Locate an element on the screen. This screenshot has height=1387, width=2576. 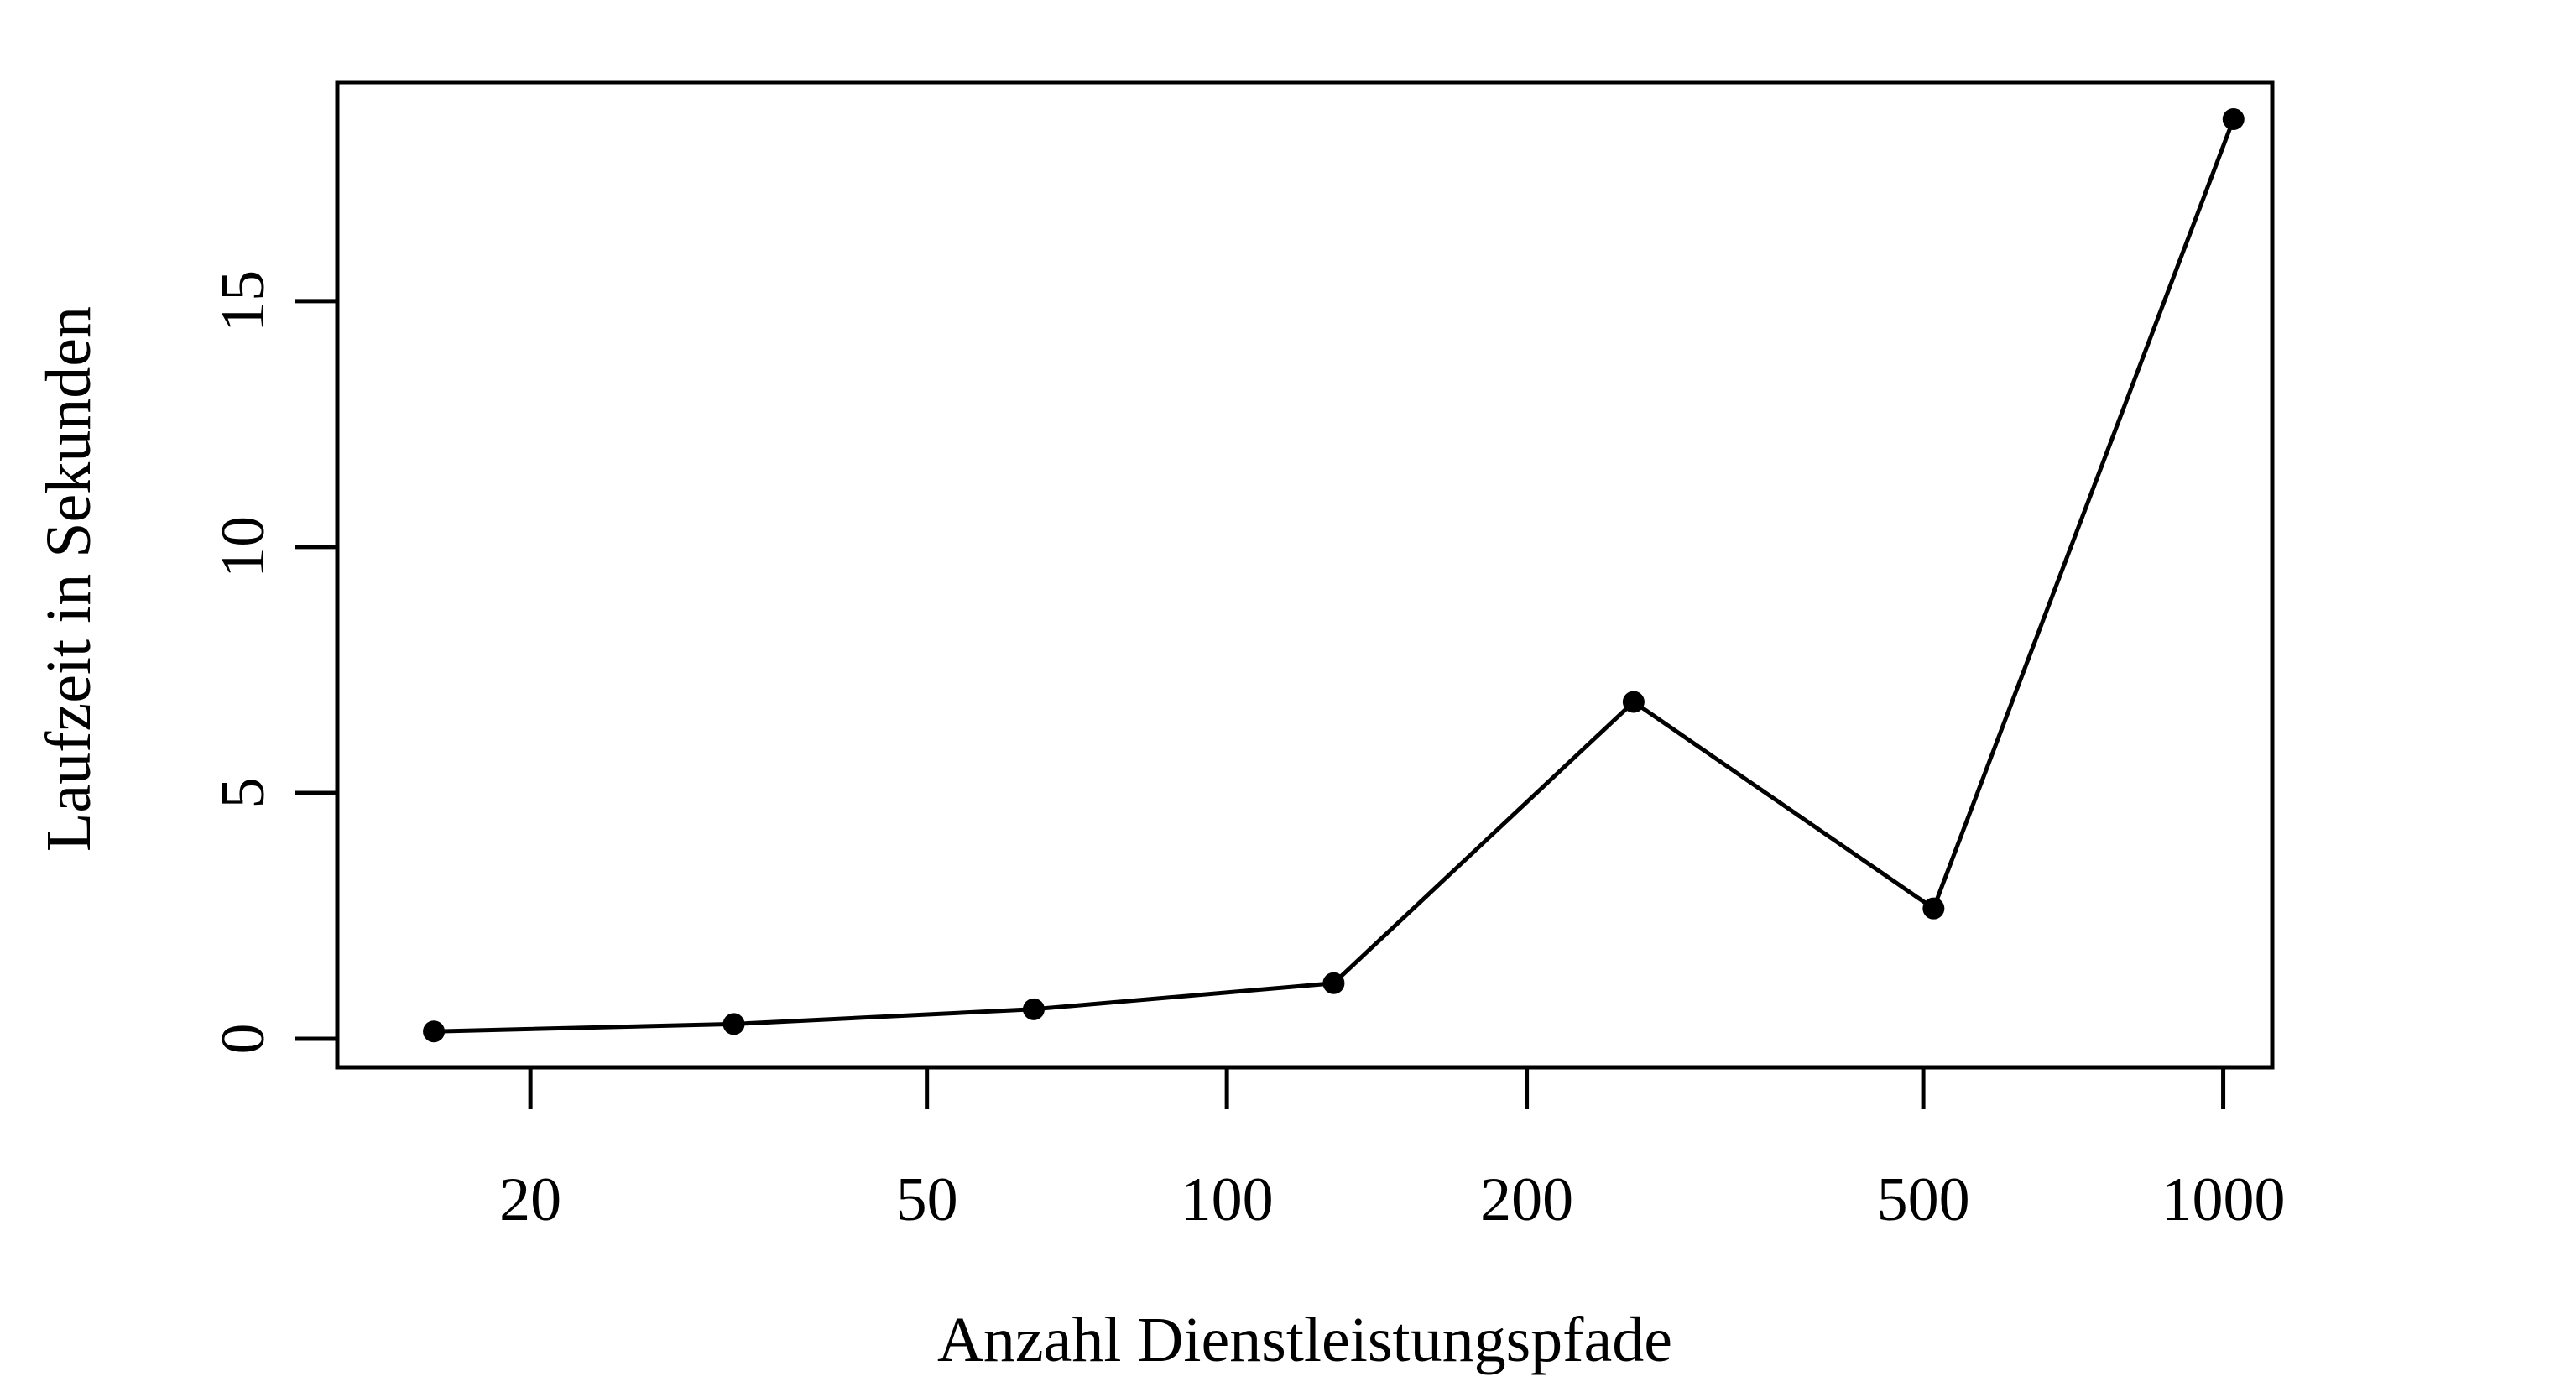
y-tick-label: 15 is located at coordinates (243, 301).